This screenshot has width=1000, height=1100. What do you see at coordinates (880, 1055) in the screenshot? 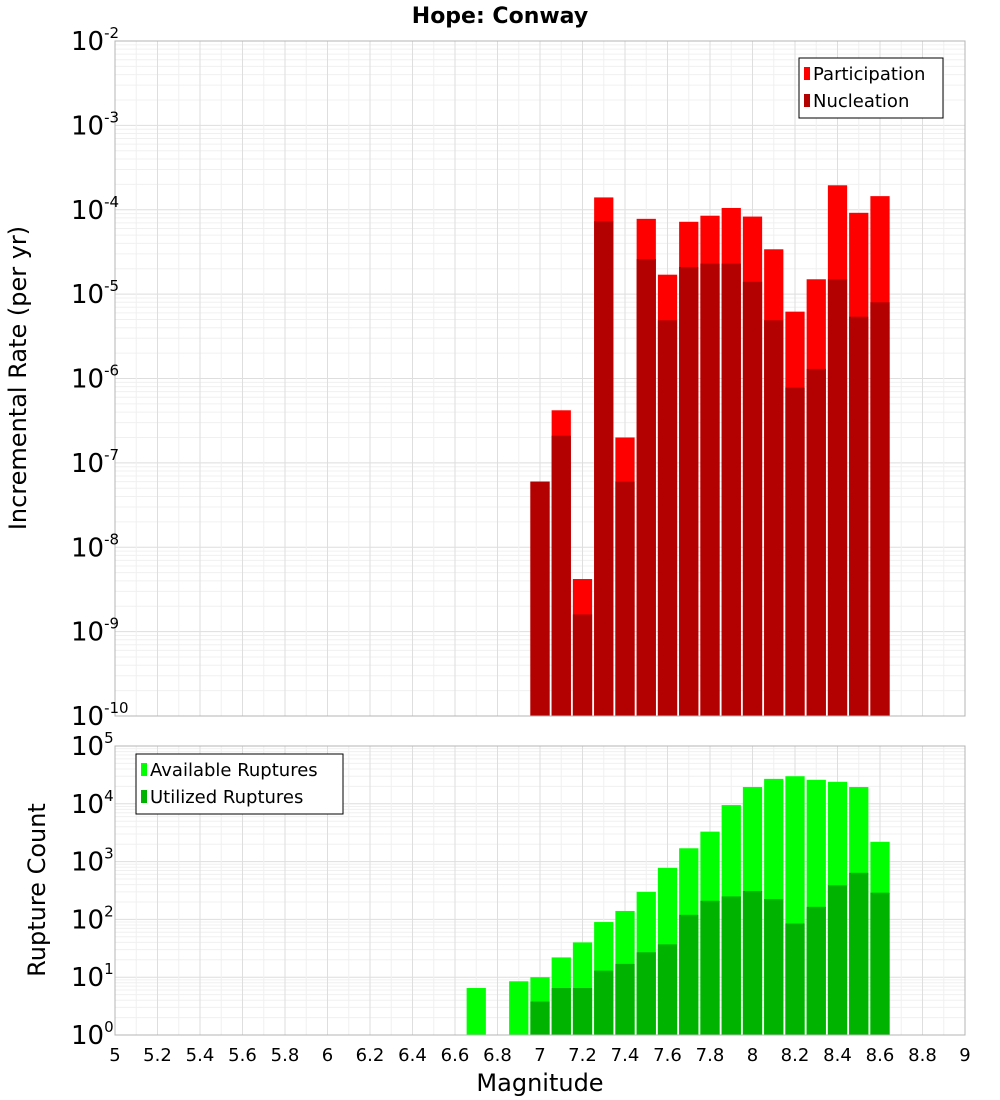
I see `x-tick-label: 8.6` at bounding box center [880, 1055].